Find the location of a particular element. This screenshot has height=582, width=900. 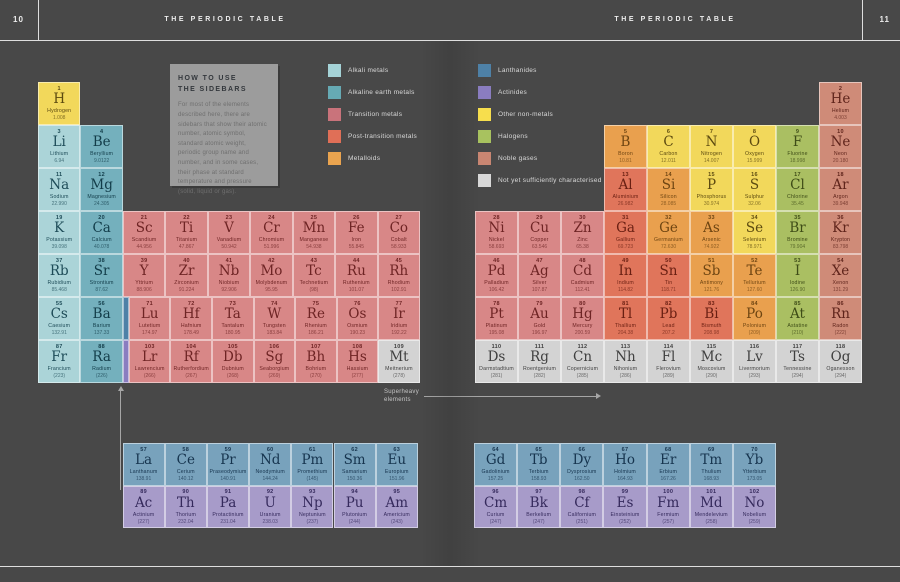

element-name: Nitrogen is located at coordinates (711, 154).